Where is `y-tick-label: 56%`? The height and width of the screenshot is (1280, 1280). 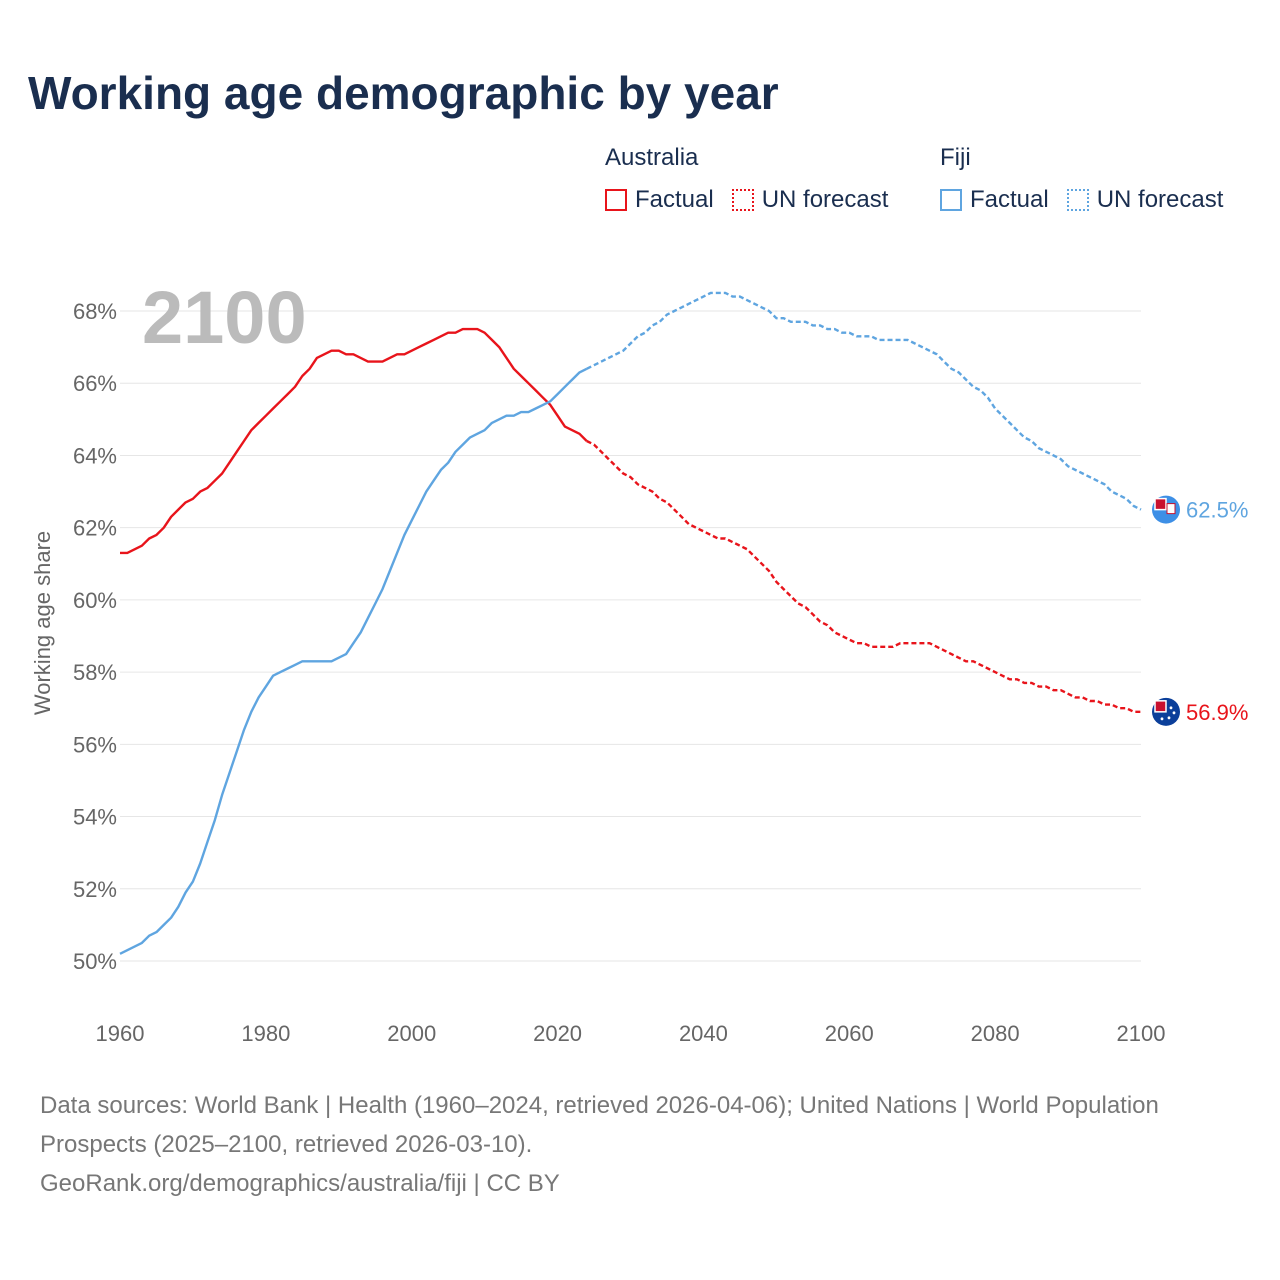
y-tick-label: 56% is located at coordinates (95, 744).